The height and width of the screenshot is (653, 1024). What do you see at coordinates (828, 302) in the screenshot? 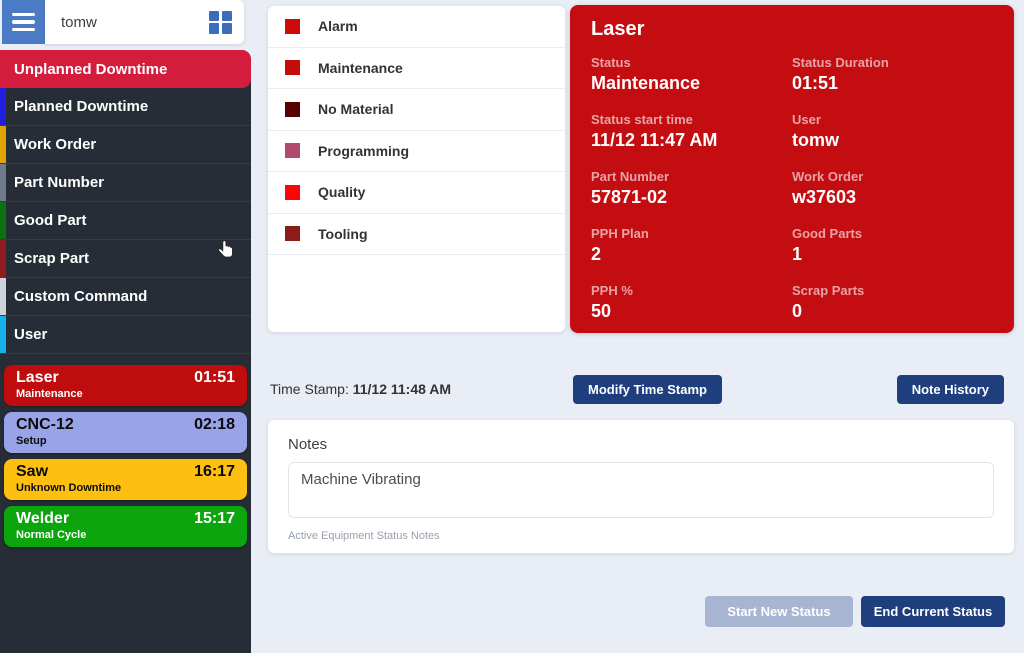
I see `field-scrap-parts: Scrap Parts 0` at bounding box center [828, 302].